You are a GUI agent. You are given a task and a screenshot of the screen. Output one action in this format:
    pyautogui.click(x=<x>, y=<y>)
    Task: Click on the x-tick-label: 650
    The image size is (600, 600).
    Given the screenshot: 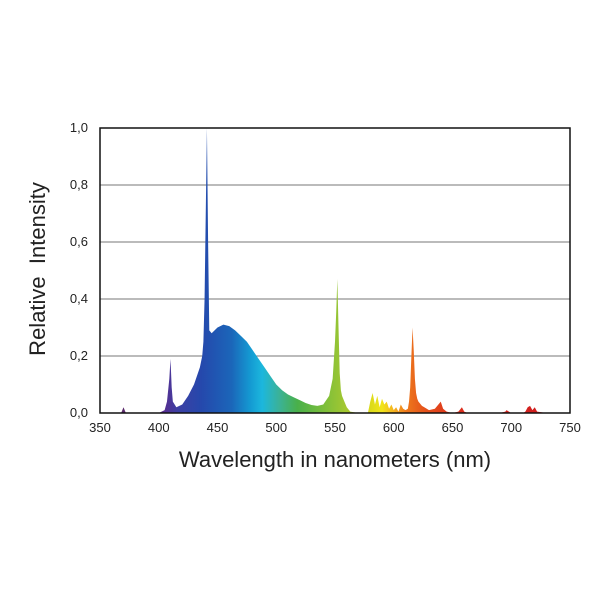 What is the action you would take?
    pyautogui.click(x=453, y=427)
    